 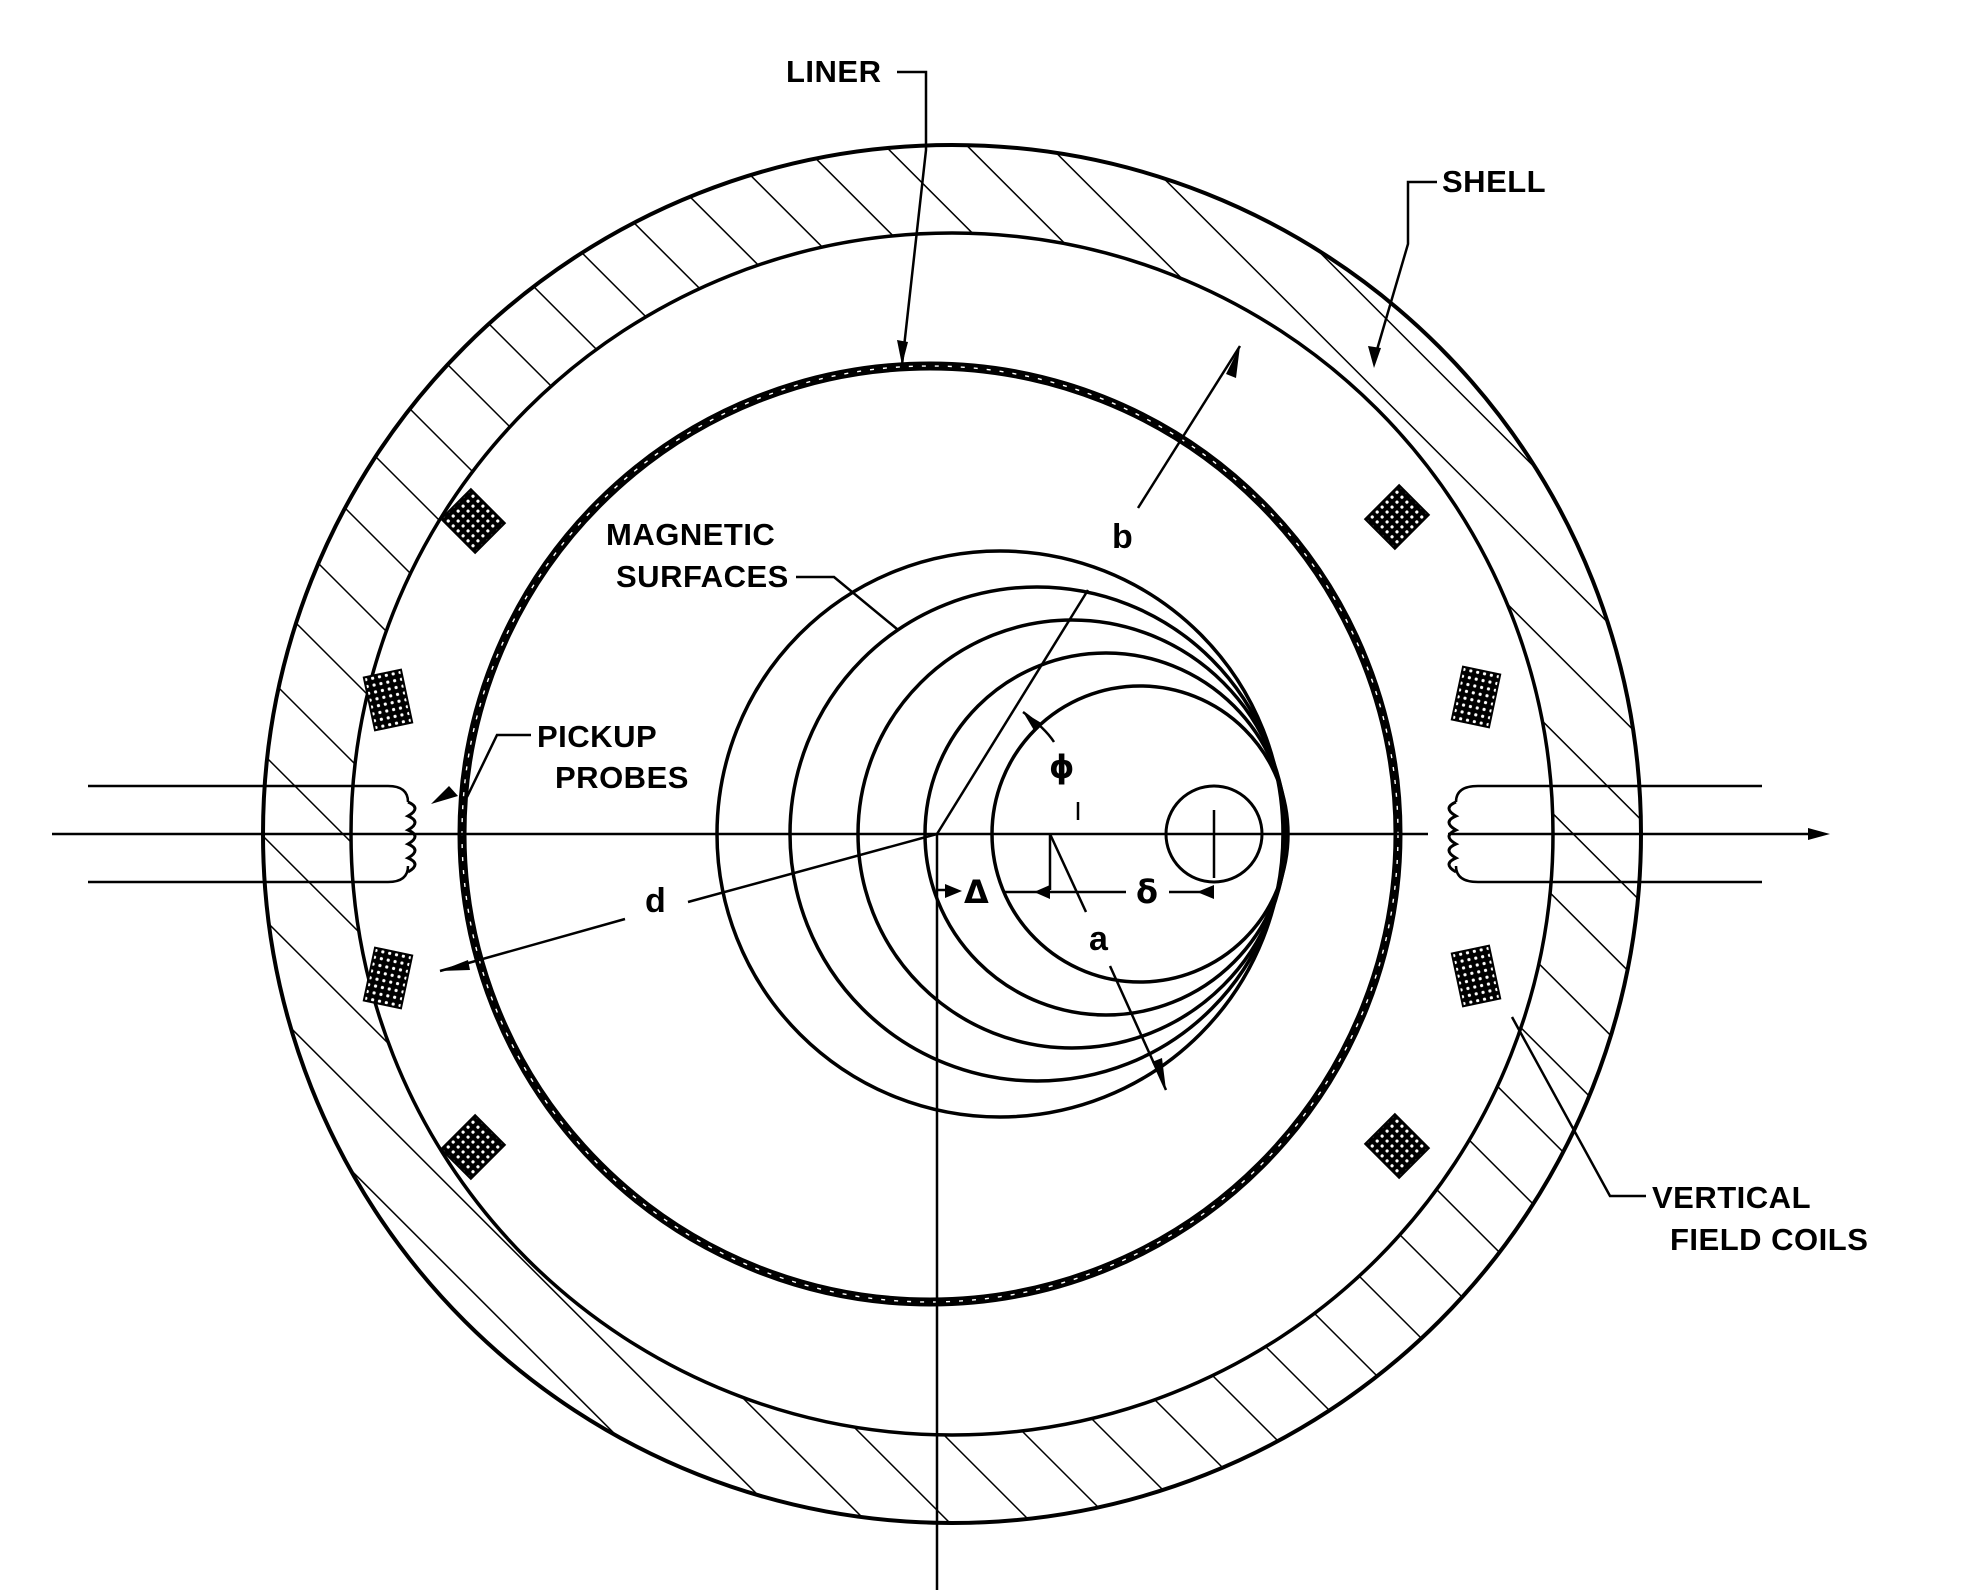 What do you see at coordinates (1122, 537) in the screenshot?
I see `symbol-b: b` at bounding box center [1122, 537].